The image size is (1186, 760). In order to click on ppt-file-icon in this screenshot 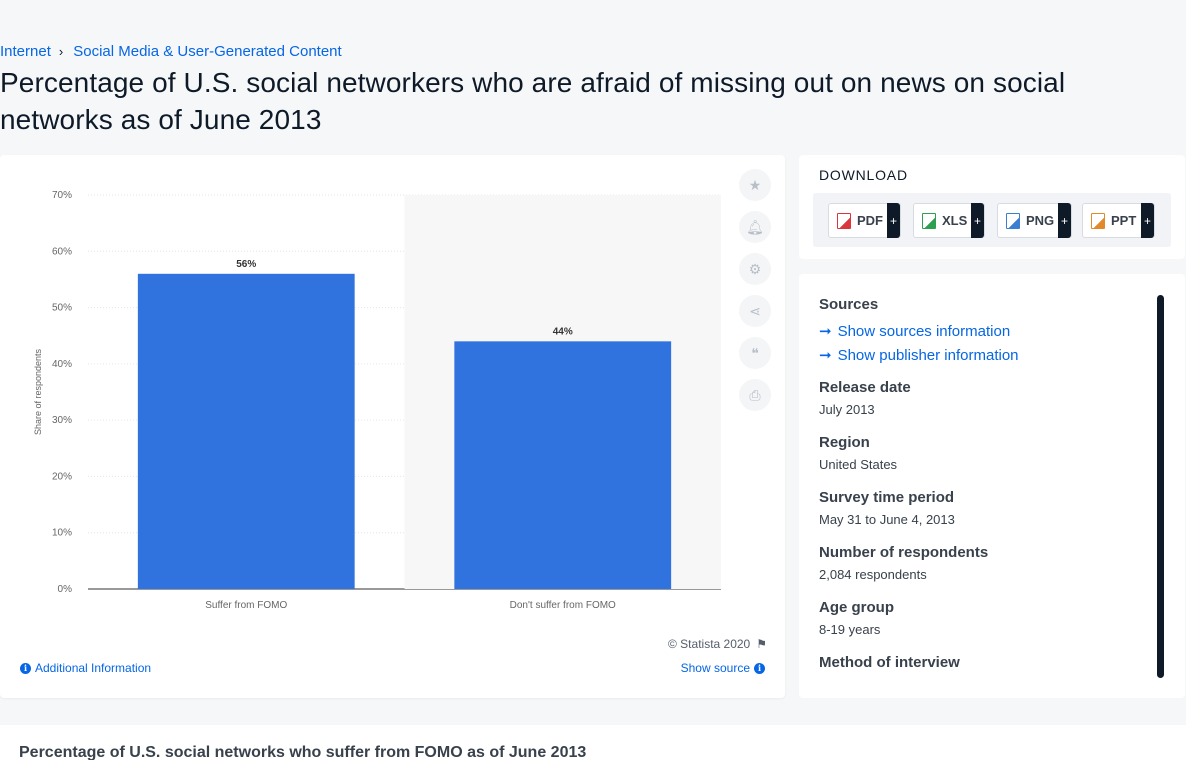, I will do `click(1098, 220)`.